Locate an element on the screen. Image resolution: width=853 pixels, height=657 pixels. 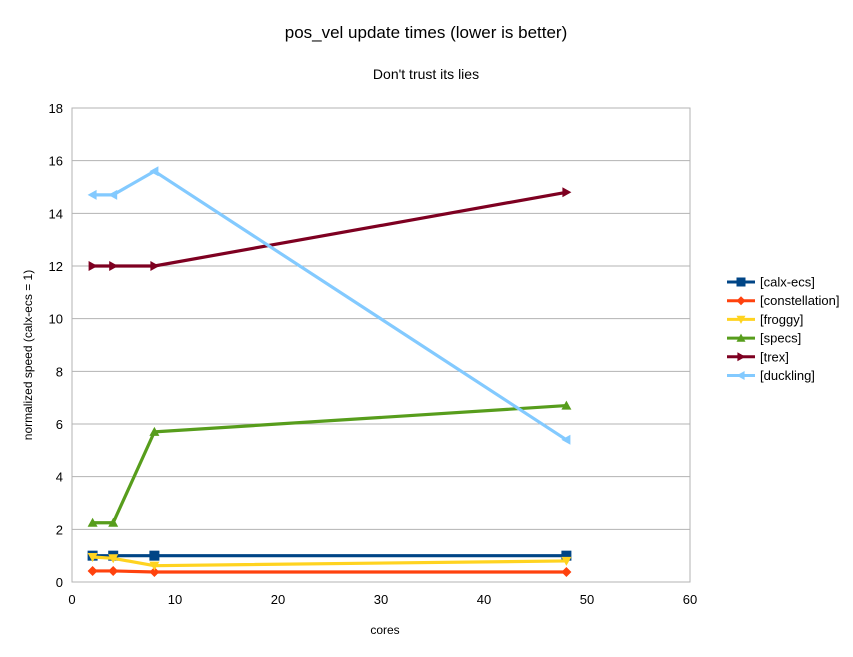
chart-subtitle: Don't trust its lies is located at coordinates (426, 74).